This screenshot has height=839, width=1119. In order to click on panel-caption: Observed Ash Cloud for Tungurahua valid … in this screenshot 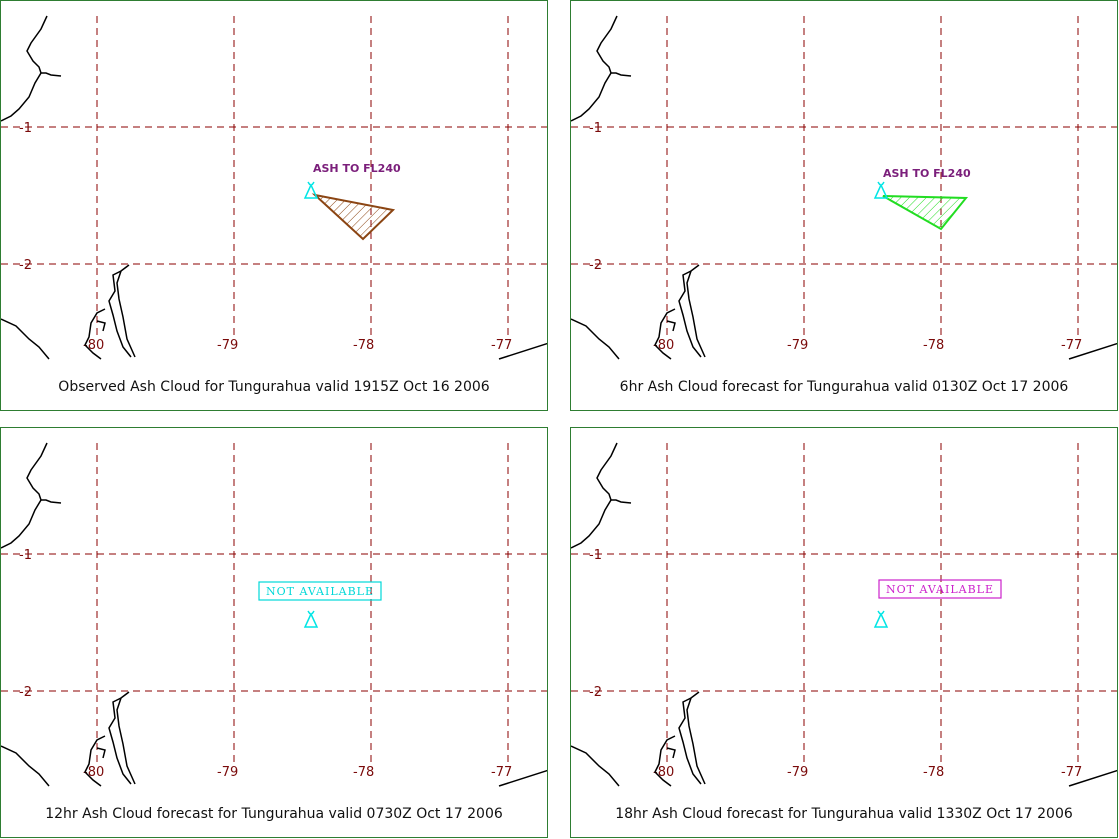, I will do `click(274, 387)`.